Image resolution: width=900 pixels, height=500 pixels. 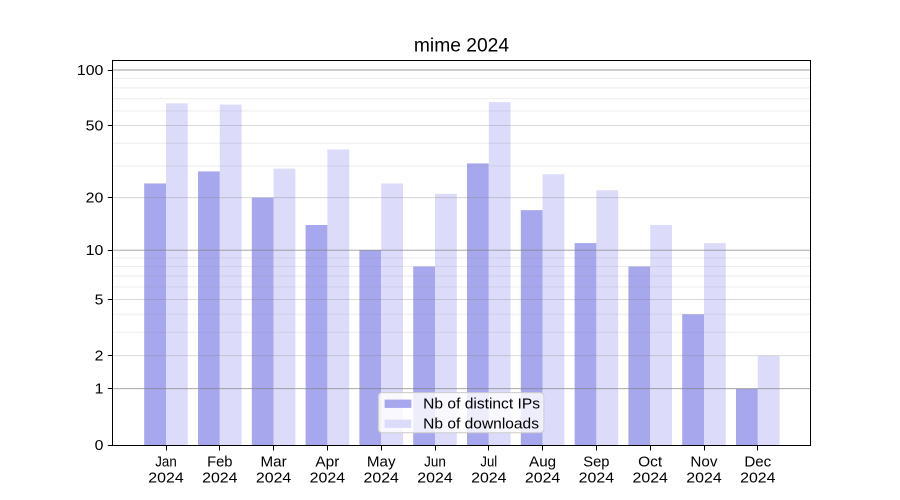 I want to click on svg-text: Apr, so click(x=327, y=462).